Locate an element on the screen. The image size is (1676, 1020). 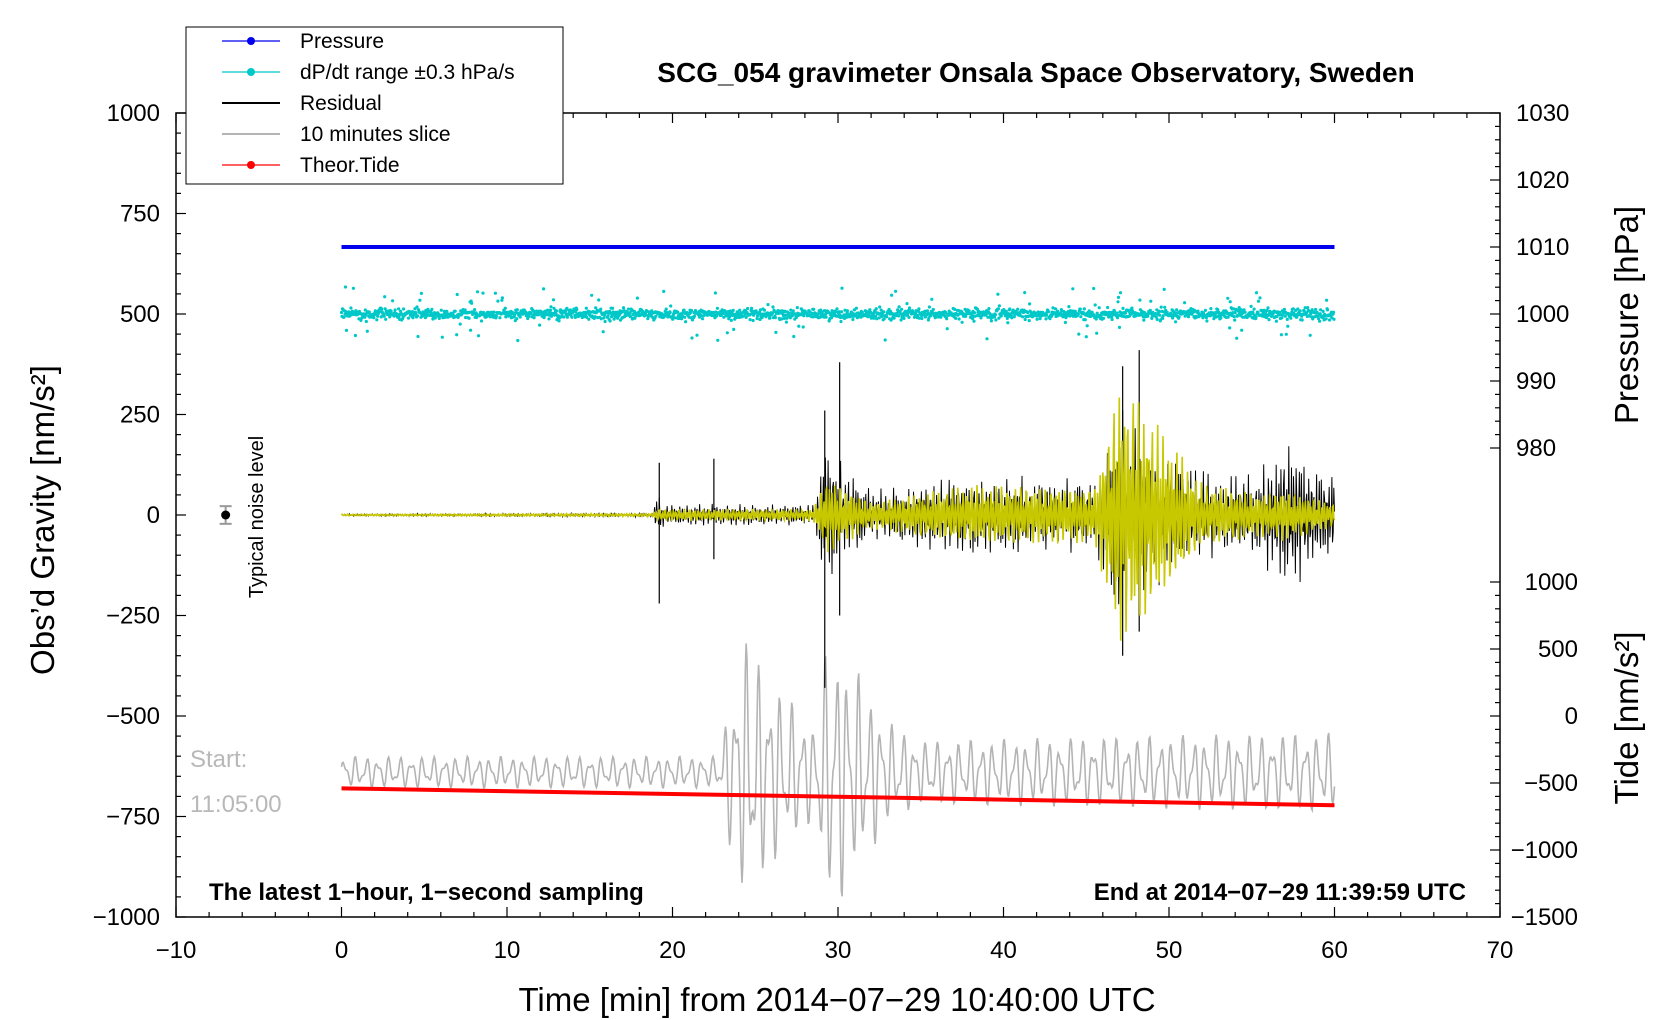
series-residual-filtered is located at coordinates (838, 519).